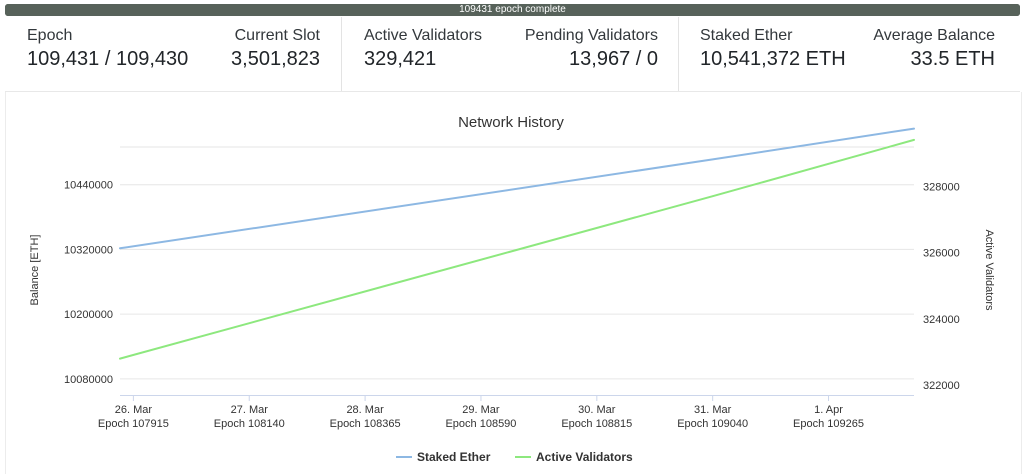  Describe the element at coordinates (591, 35) in the screenshot. I see `stat-pending-validators-label: Pending Validators` at that location.